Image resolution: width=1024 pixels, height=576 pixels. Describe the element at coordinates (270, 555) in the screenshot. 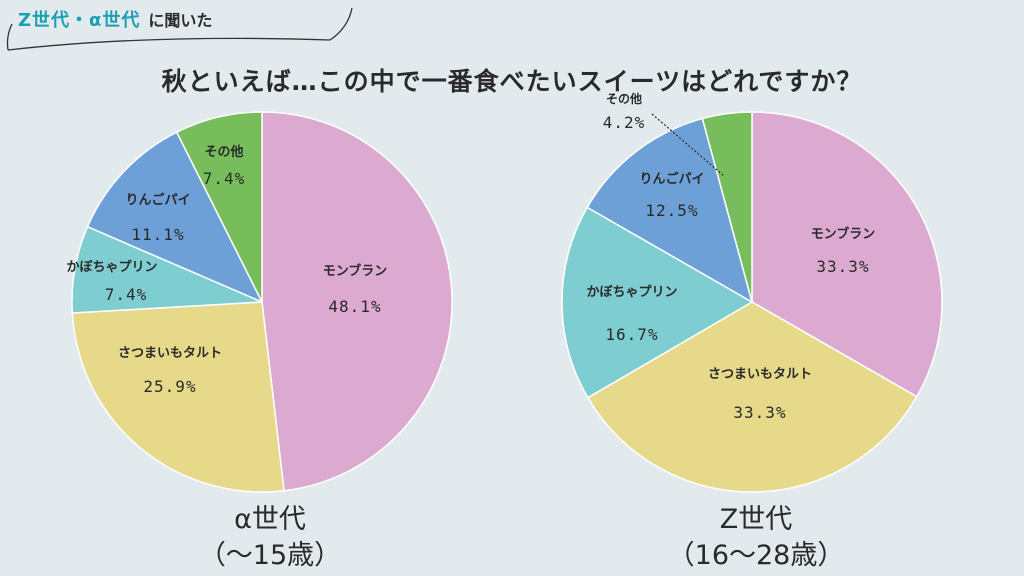

I see `caption-alpha-age: （〜15歳）` at that location.